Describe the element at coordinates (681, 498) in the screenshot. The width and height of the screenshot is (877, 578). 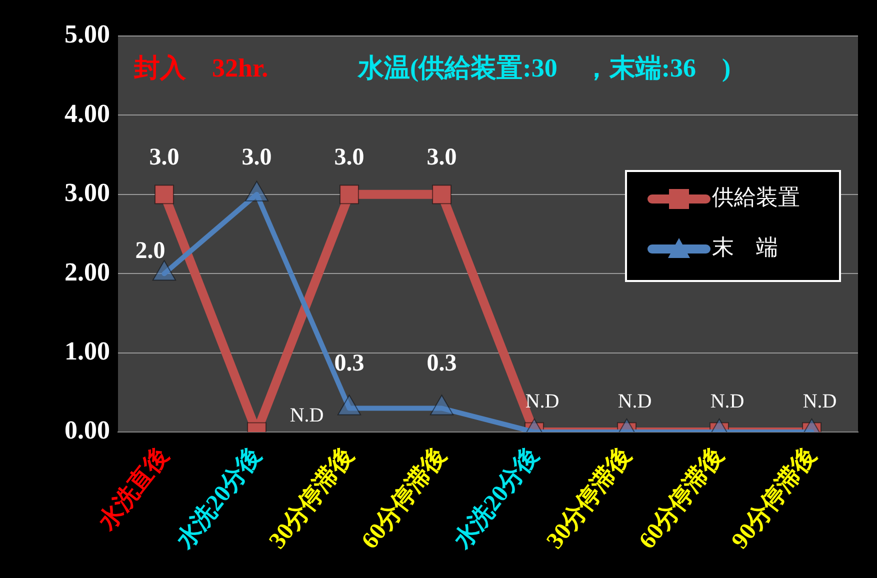
I see `x-tick-label: 60分停滞後` at that location.